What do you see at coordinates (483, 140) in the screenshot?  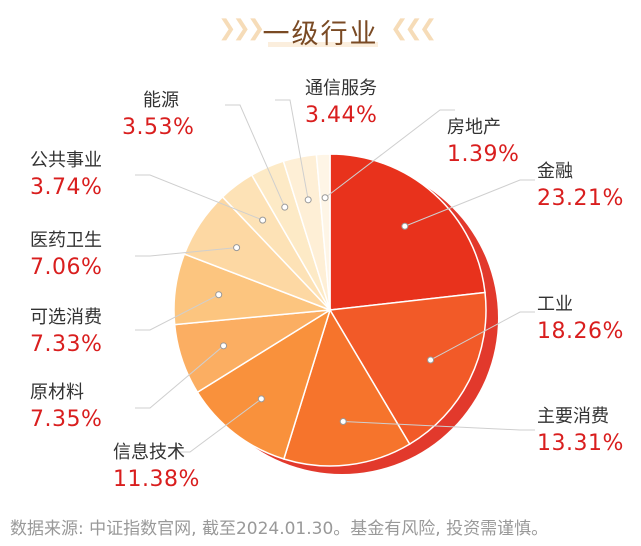 I see `slice-label: 房地产 1.39%` at bounding box center [483, 140].